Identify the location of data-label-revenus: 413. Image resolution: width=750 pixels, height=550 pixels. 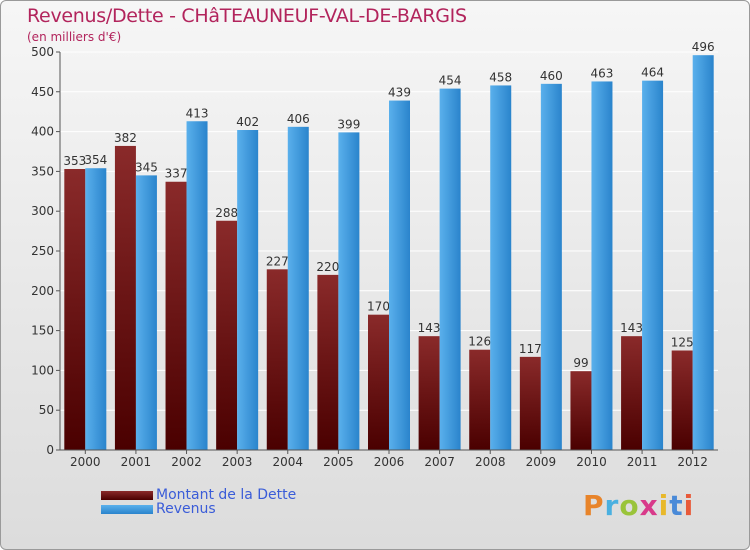
(197, 113).